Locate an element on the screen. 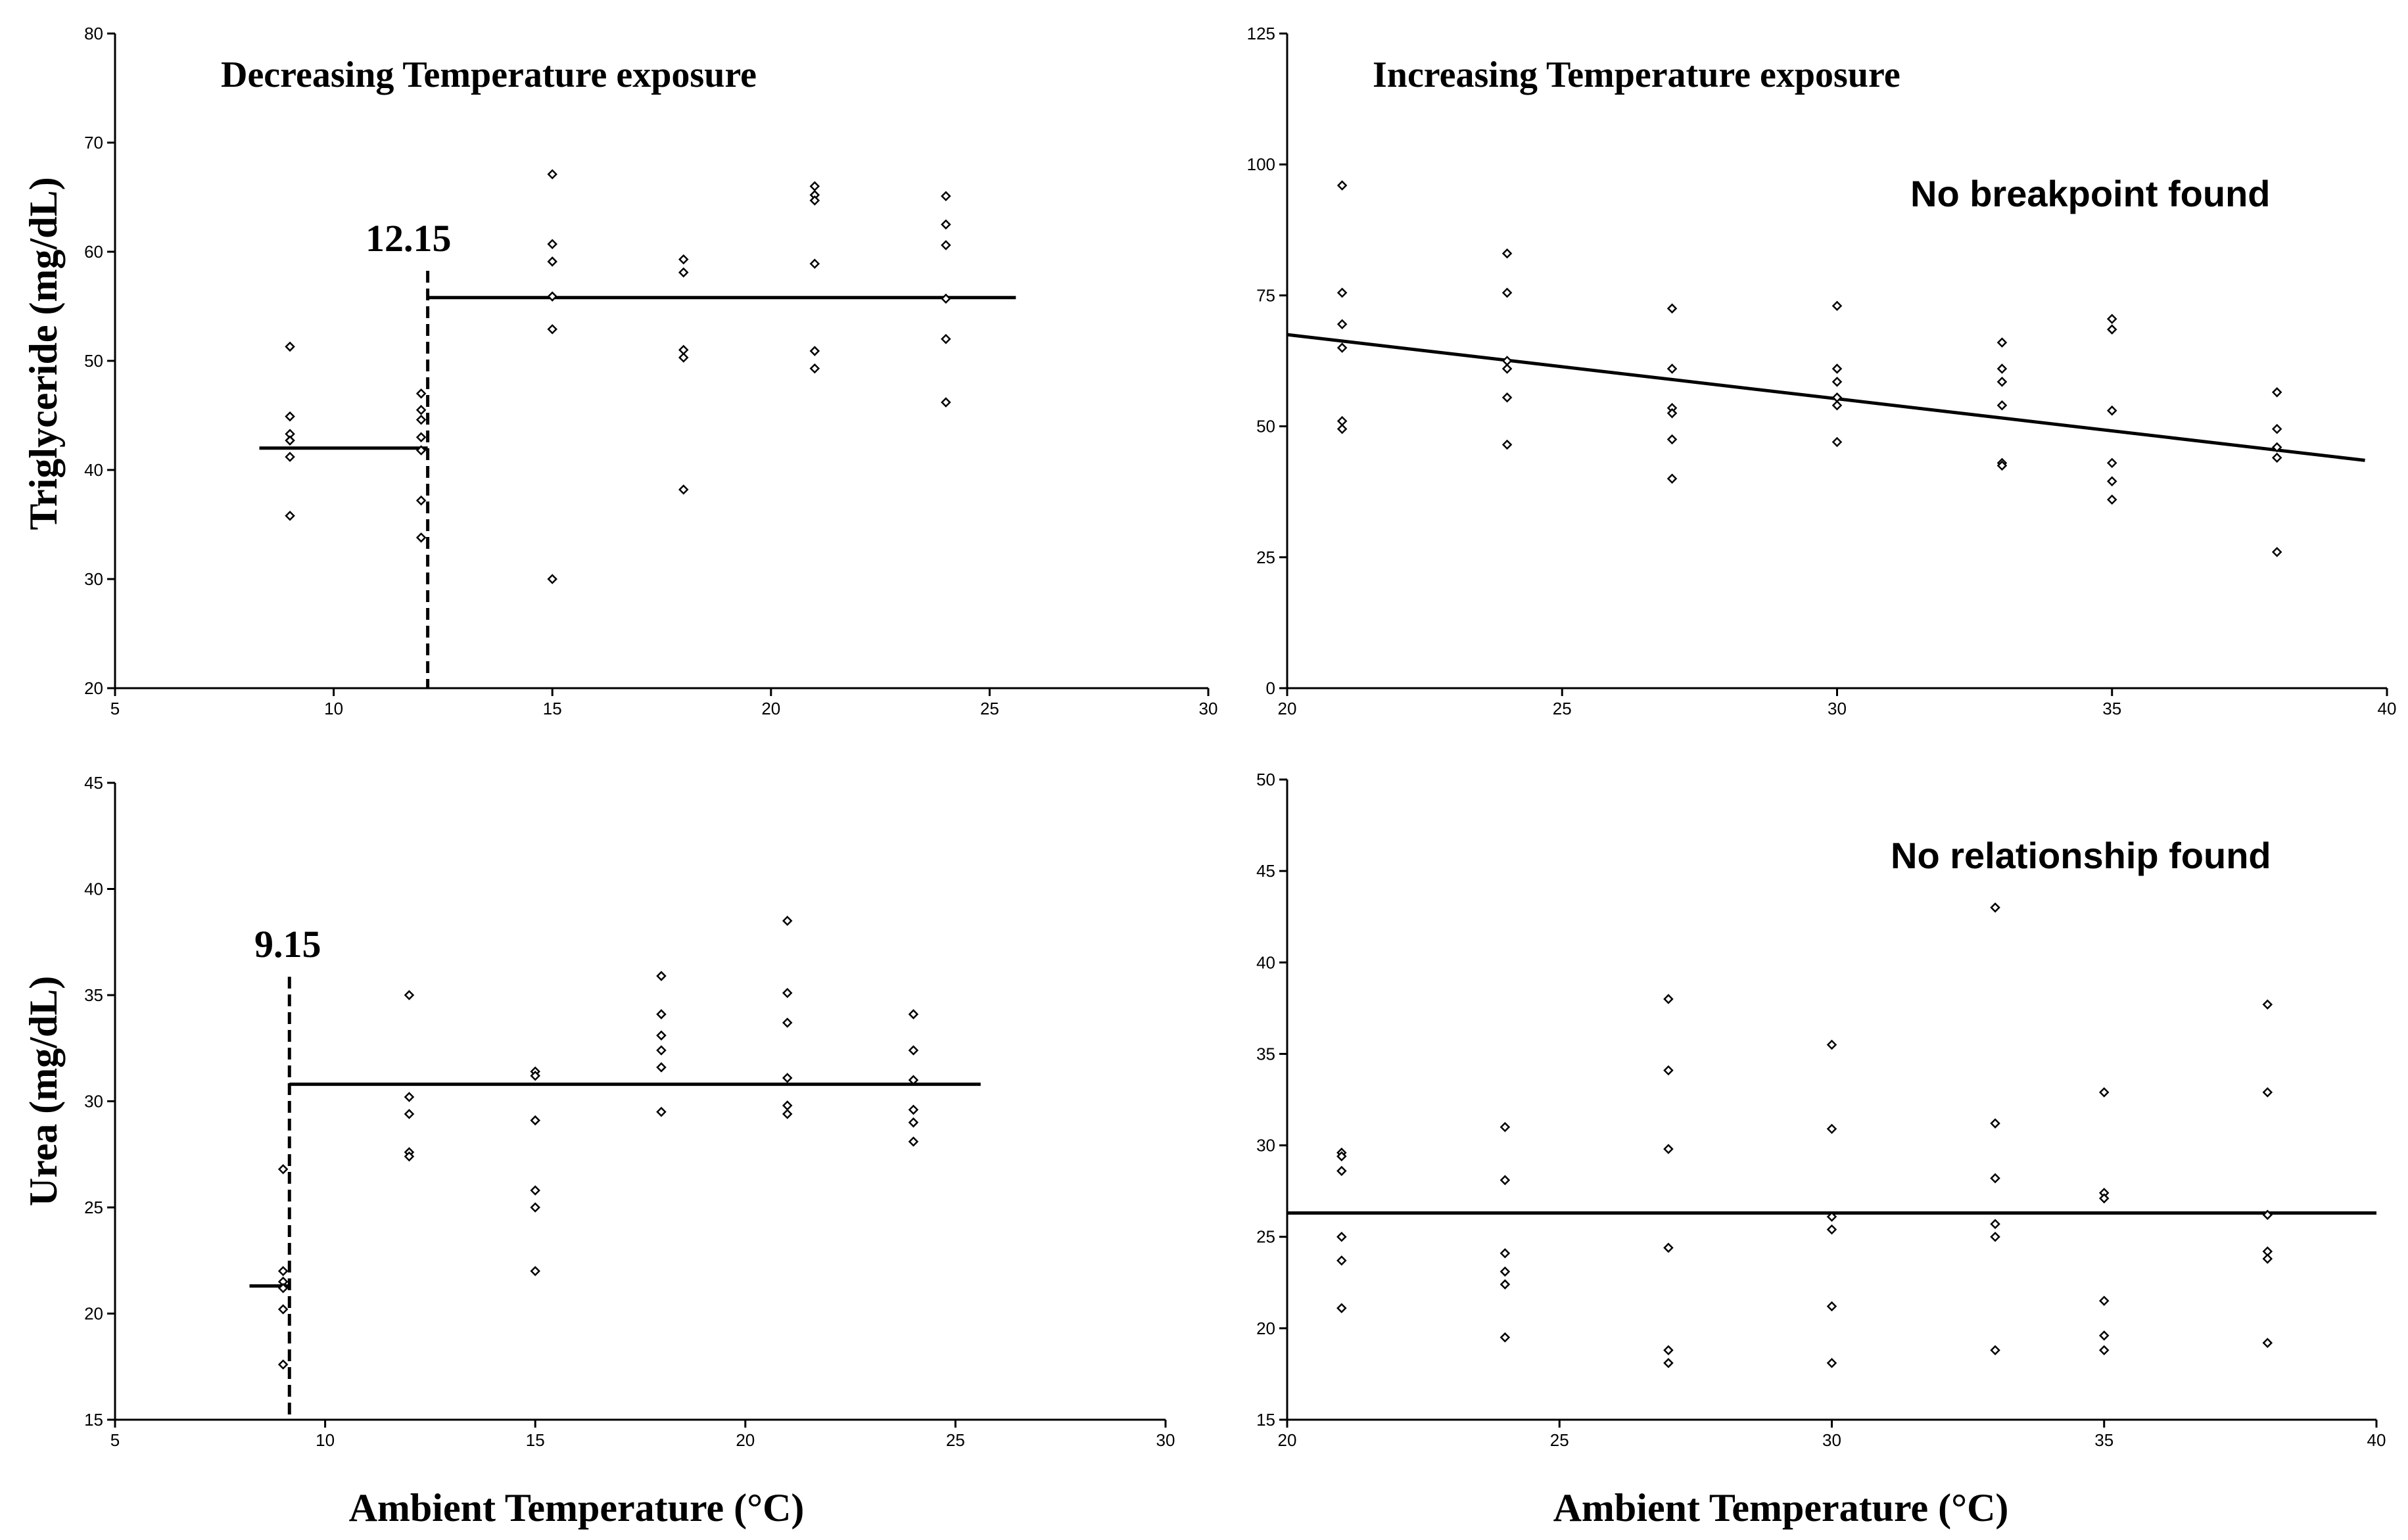 Image resolution: width=2408 pixels, height=1540 pixels. y-tick-label: 20 is located at coordinates (1265, 1328).